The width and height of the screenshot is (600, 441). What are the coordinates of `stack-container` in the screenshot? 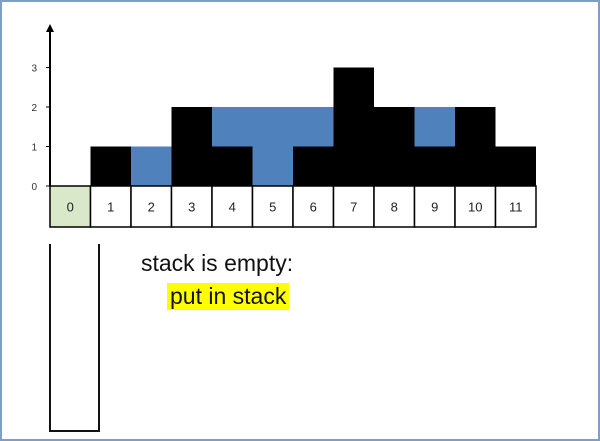 It's located at (74, 338).